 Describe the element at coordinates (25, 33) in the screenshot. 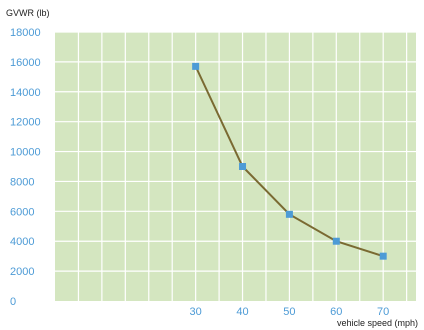

I see `y-tick-label: 18000` at that location.